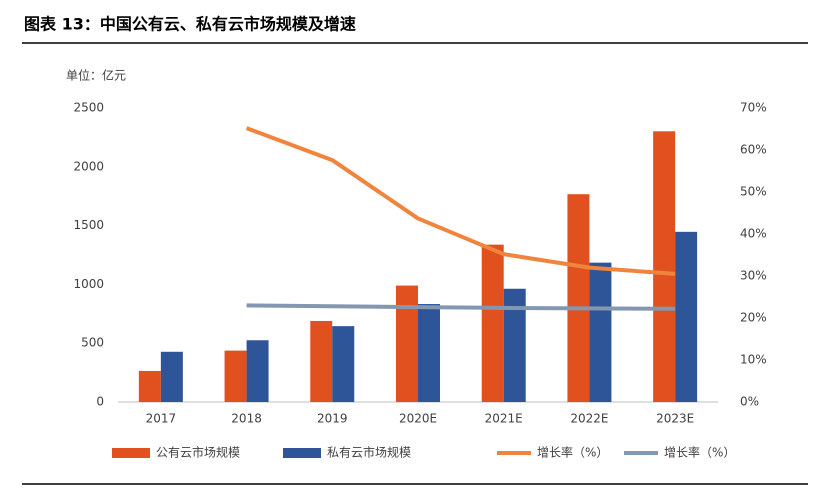  Describe the element at coordinates (675, 419) in the screenshot. I see `x-tick-label: 2023E` at that location.